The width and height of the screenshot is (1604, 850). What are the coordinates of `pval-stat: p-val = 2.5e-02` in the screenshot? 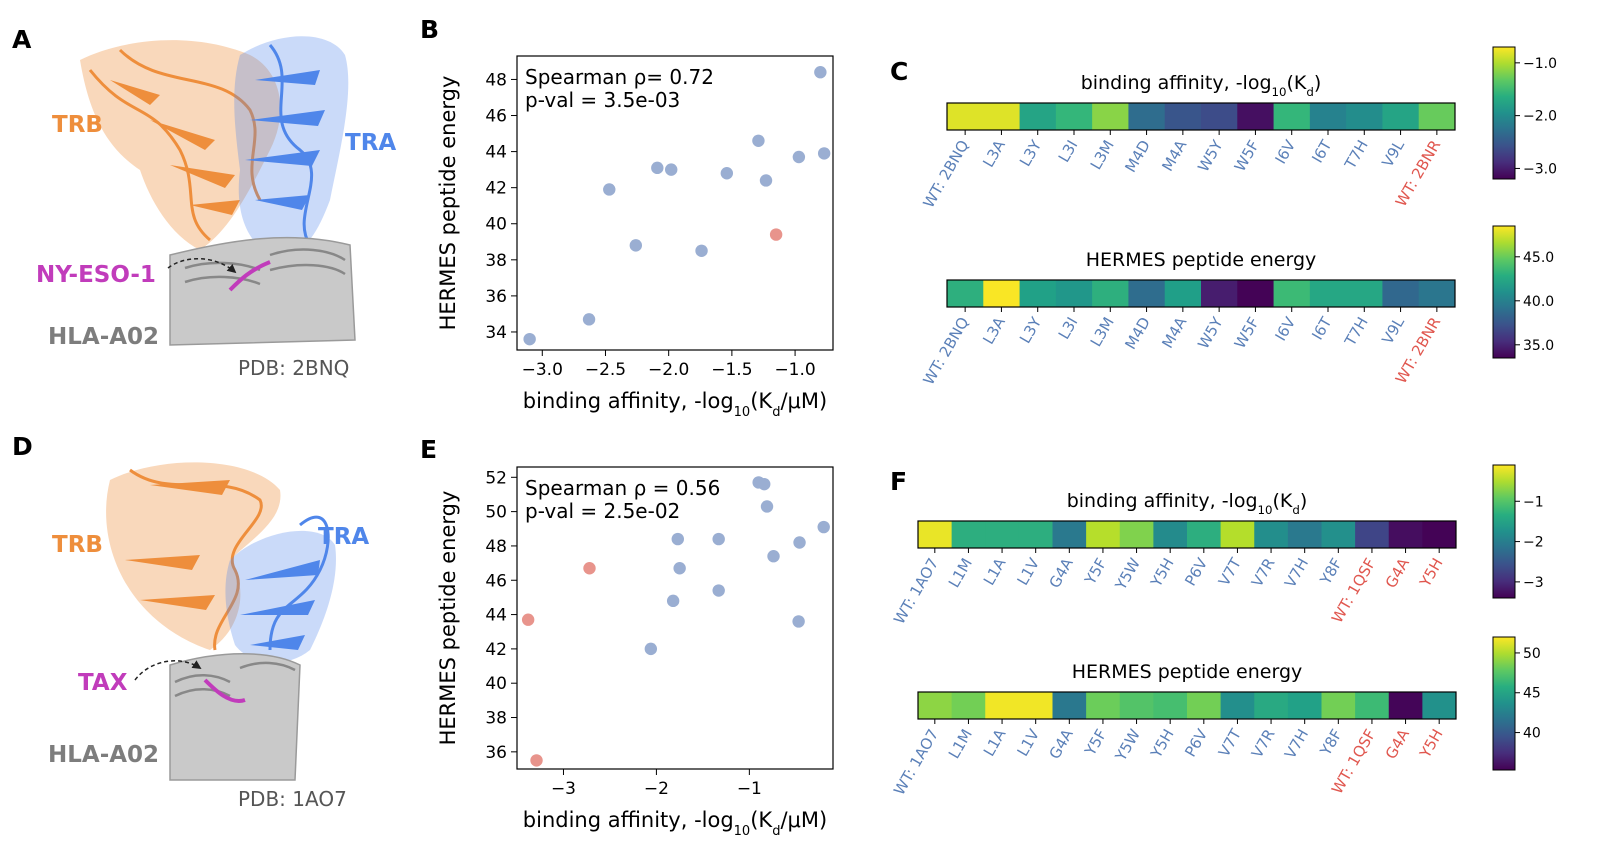 It's located at (602, 511).